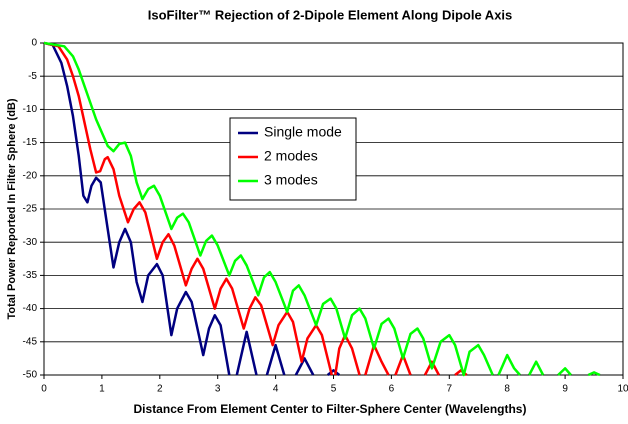 The height and width of the screenshot is (424, 628). What do you see at coordinates (450, 389) in the screenshot?
I see `x-tick-label: 7` at bounding box center [450, 389].